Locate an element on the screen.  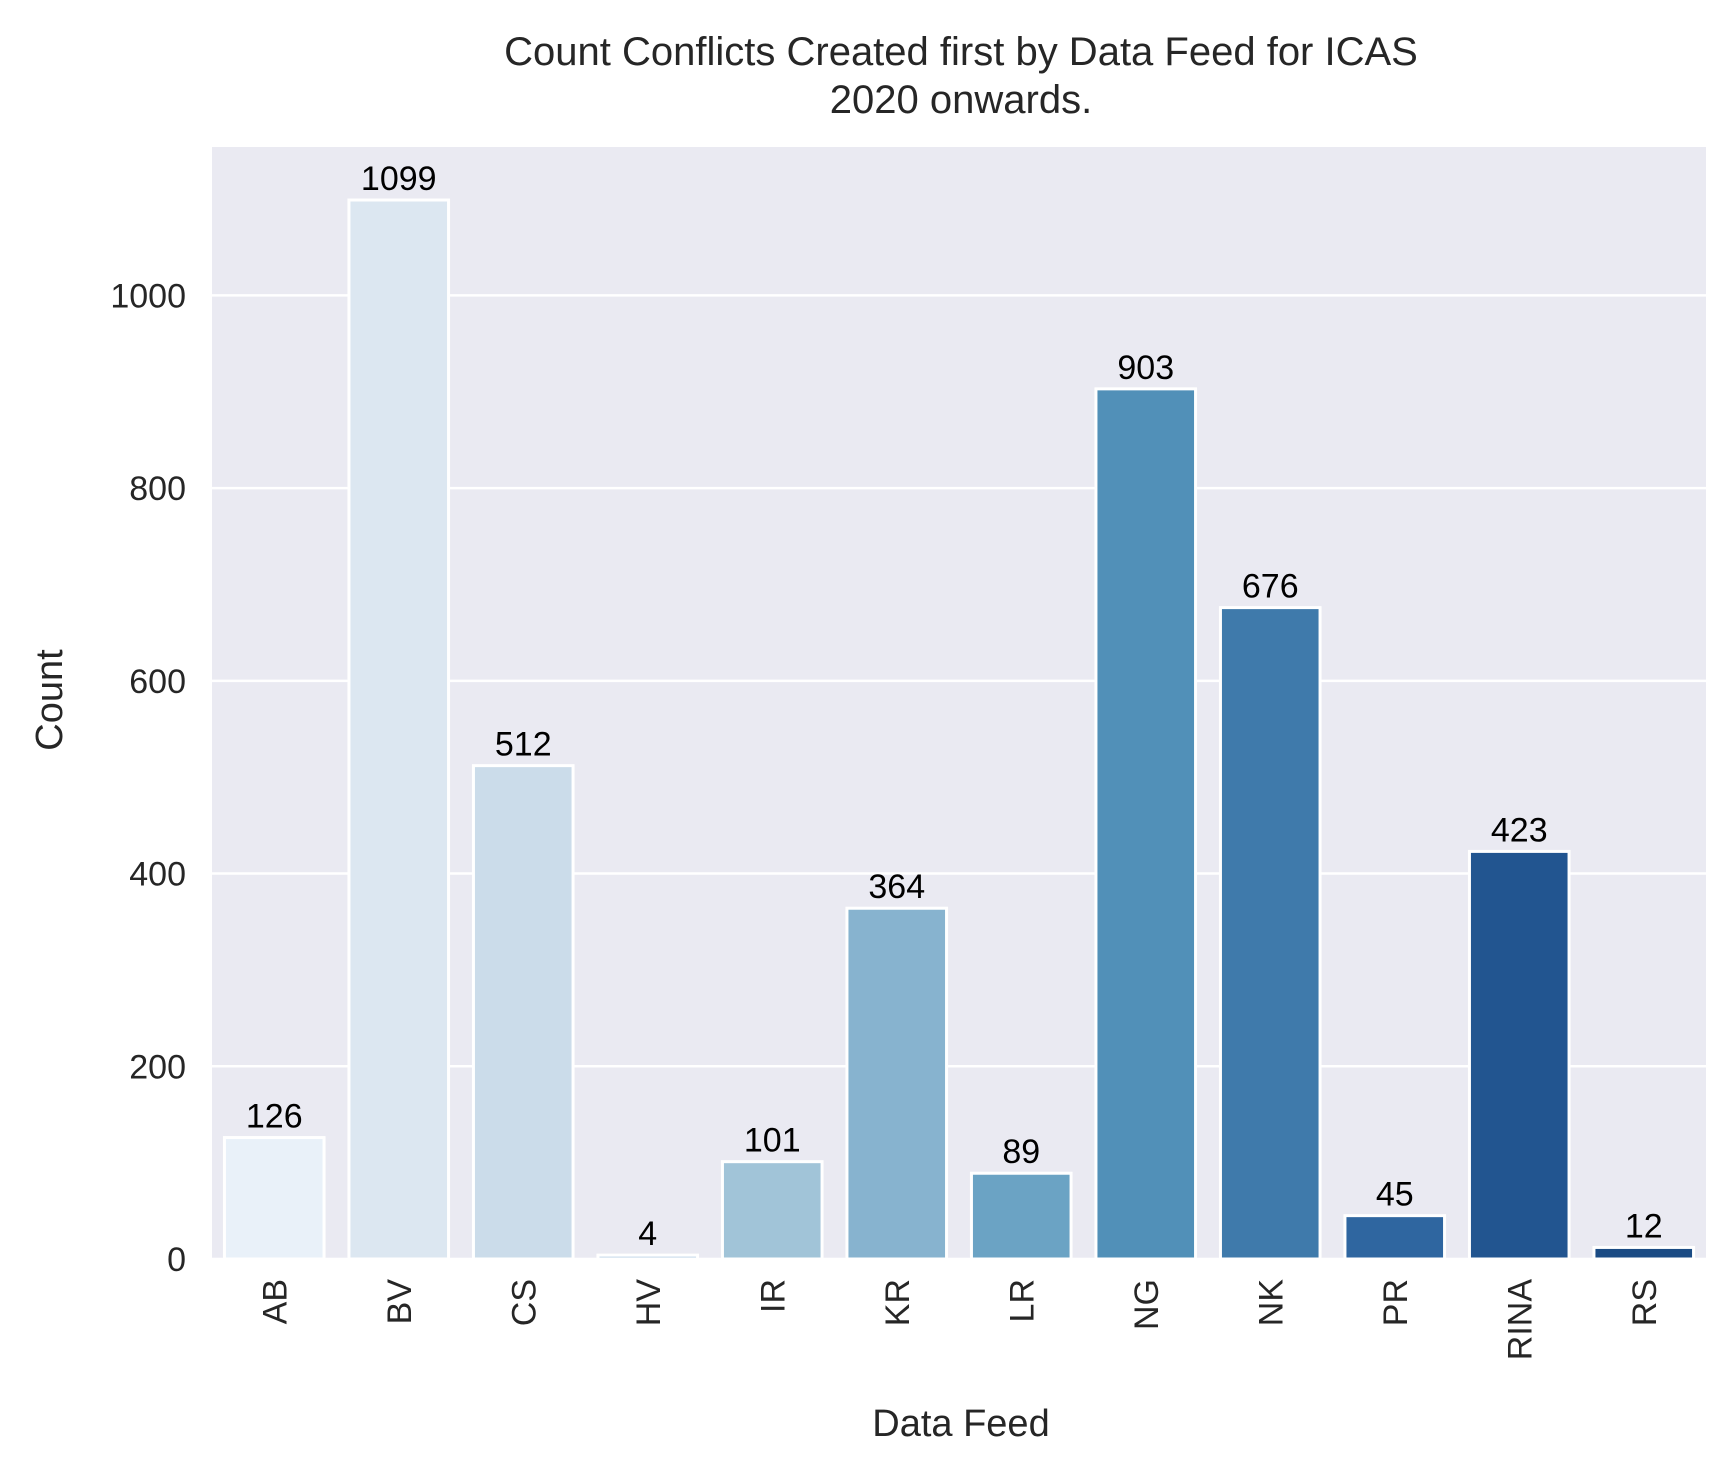
y-tick-label: 200 is located at coordinates (157, 1067).